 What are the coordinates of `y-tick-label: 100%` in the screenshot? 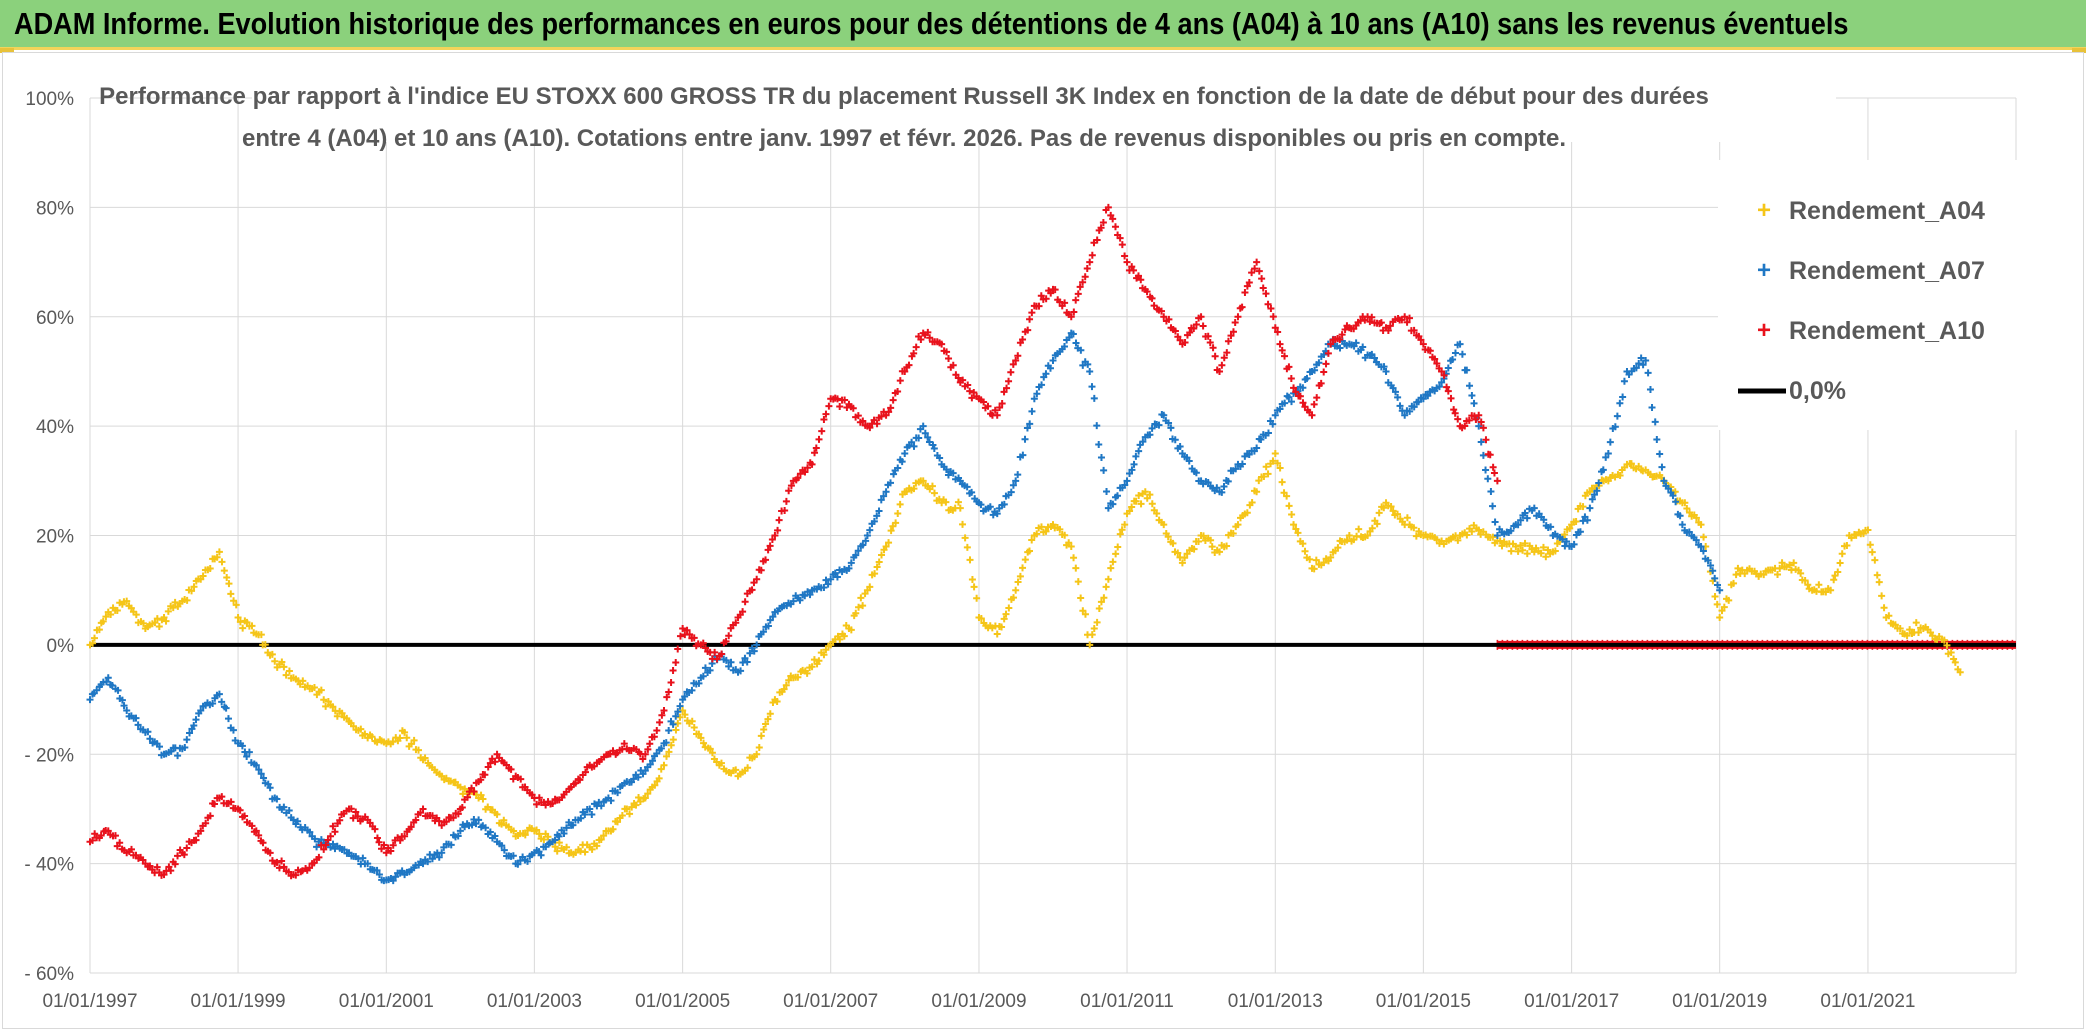 It's located at (49, 99).